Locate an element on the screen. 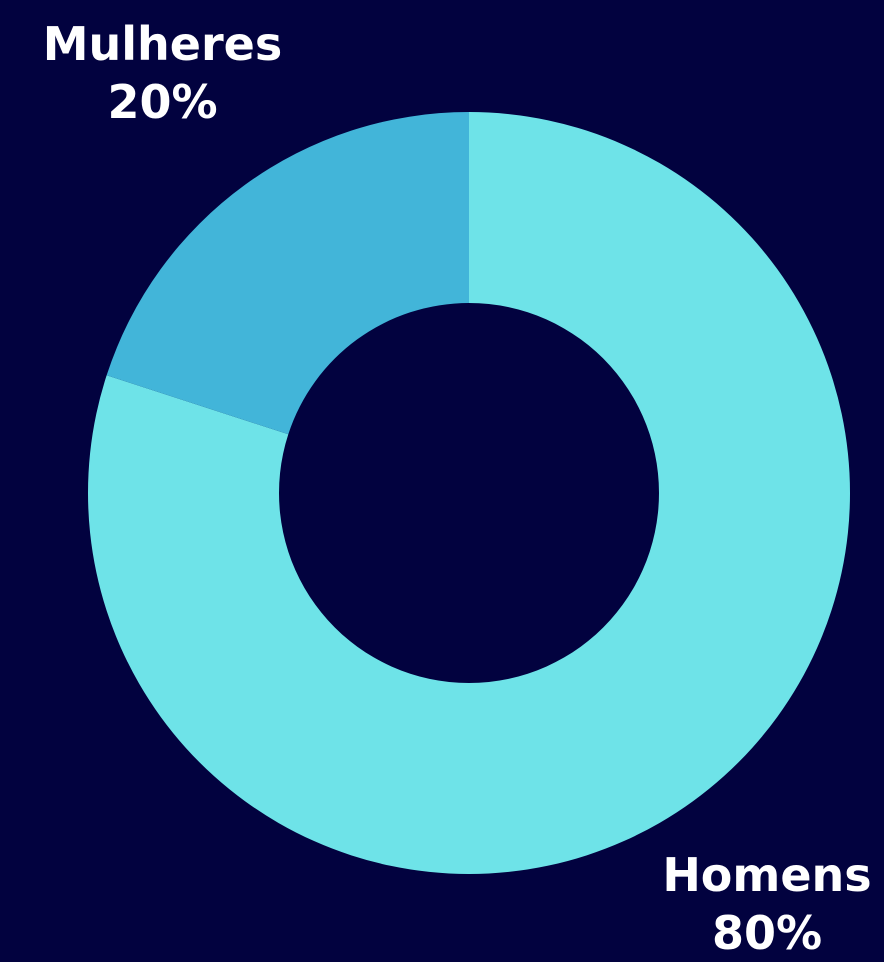 The height and width of the screenshot is (962, 884). slice-label-homens-name: Homens is located at coordinates (767, 875).